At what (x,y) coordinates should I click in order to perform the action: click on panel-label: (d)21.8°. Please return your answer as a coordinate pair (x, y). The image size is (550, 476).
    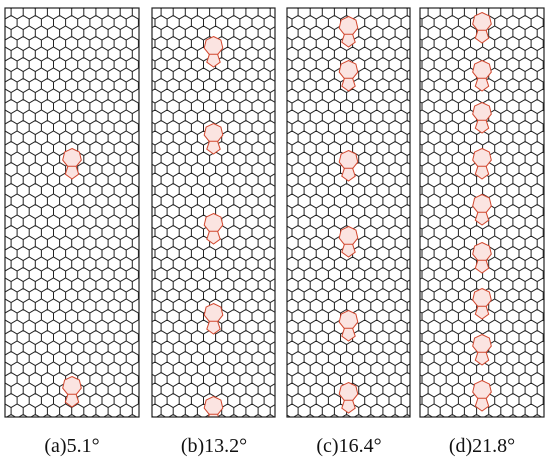
    Looking at the image, I should click on (482, 446).